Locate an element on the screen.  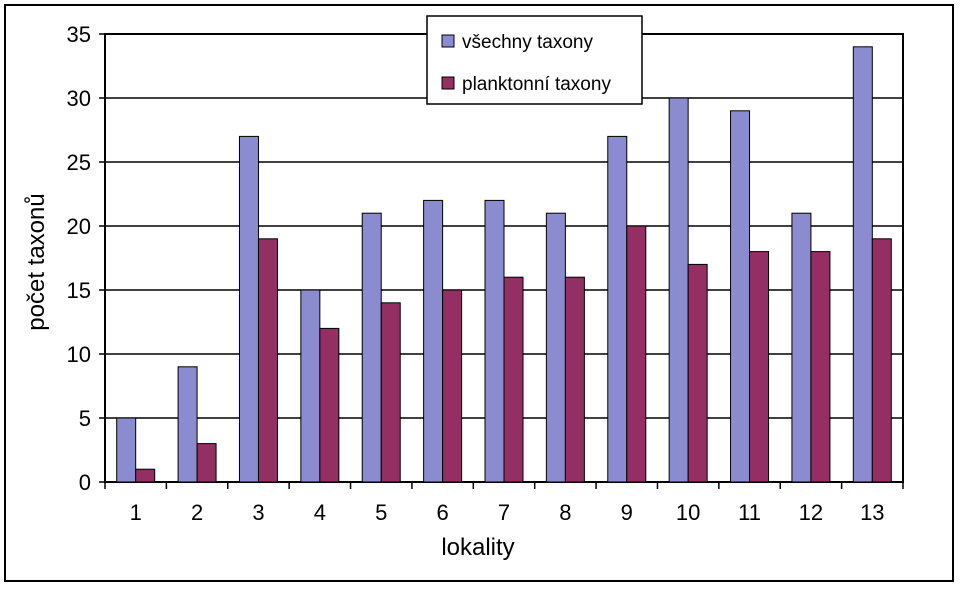
x-tick-label: 1 is located at coordinates (136, 512).